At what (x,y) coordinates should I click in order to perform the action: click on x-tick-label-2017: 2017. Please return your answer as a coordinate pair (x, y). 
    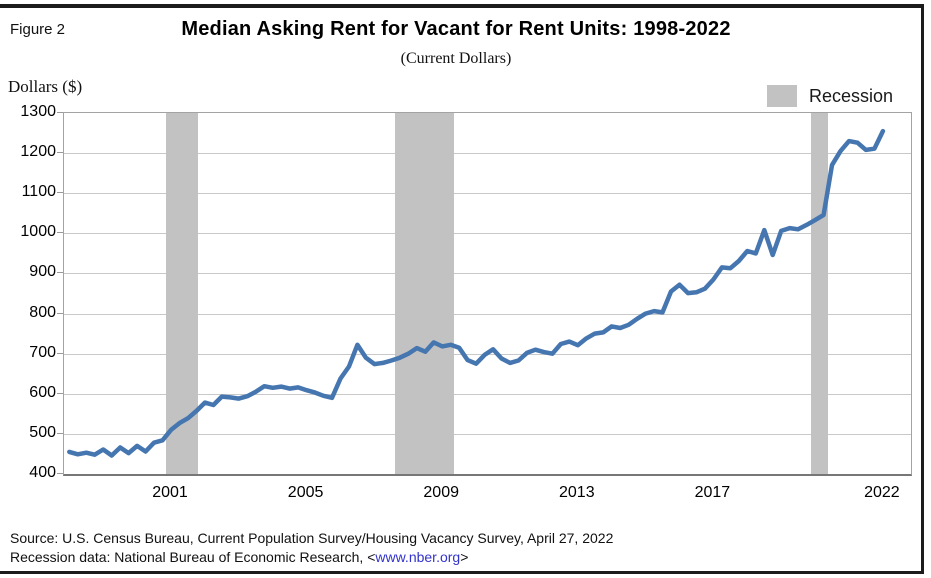
    Looking at the image, I should click on (712, 492).